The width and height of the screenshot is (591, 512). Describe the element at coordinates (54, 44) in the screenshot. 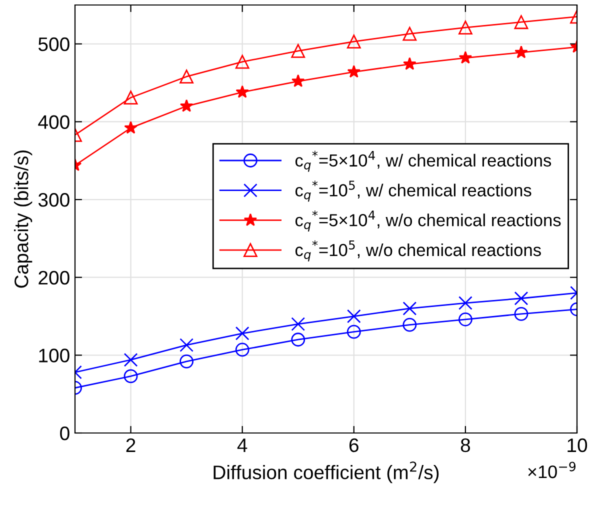

I see `y-tick-label: 500` at that location.